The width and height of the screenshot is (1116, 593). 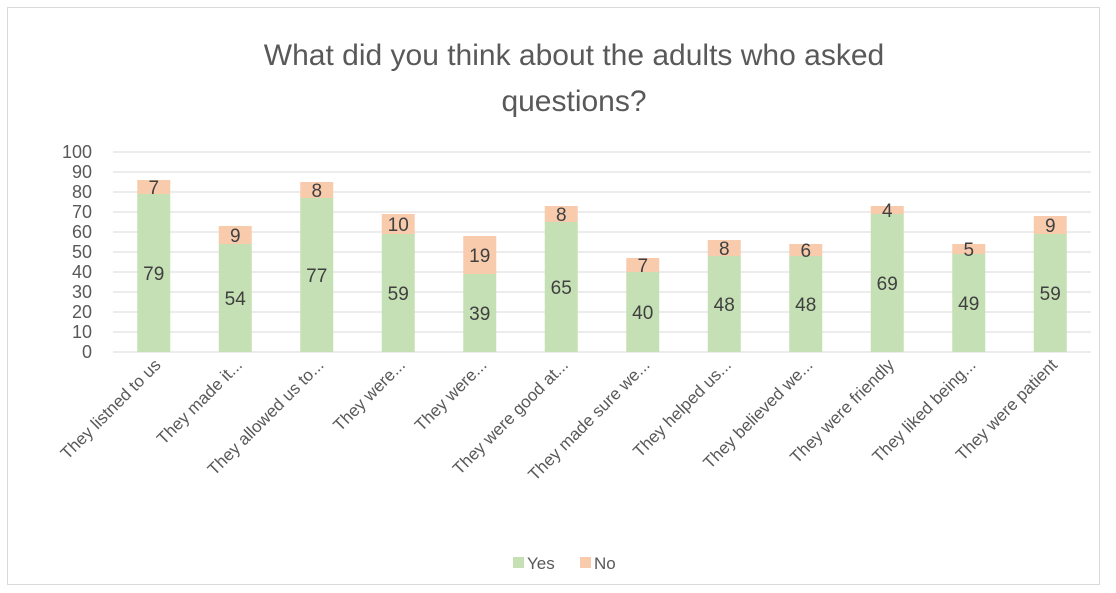 What do you see at coordinates (82, 292) in the screenshot?
I see `y-tick-label: 30` at bounding box center [82, 292].